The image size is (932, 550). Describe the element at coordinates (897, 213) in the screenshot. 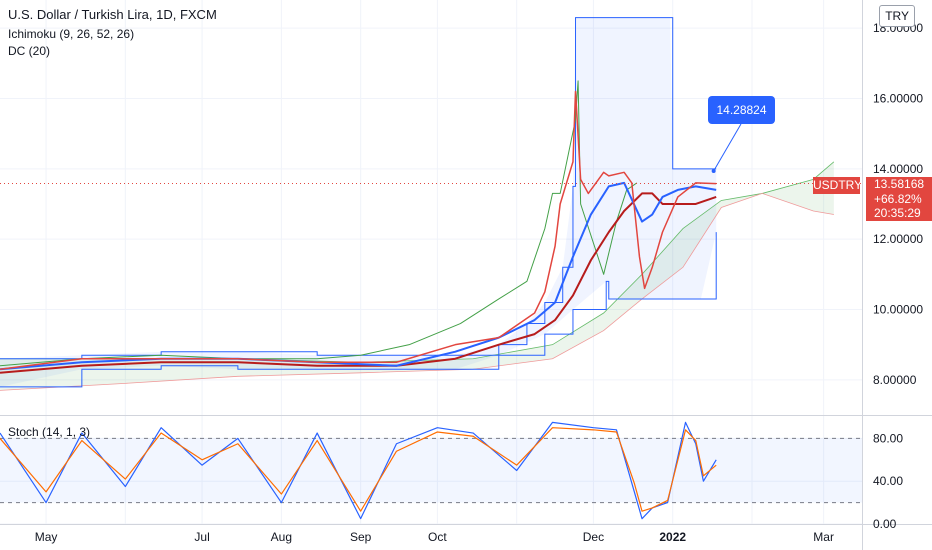

I see `bar-countdown: 20:35:29` at that location.